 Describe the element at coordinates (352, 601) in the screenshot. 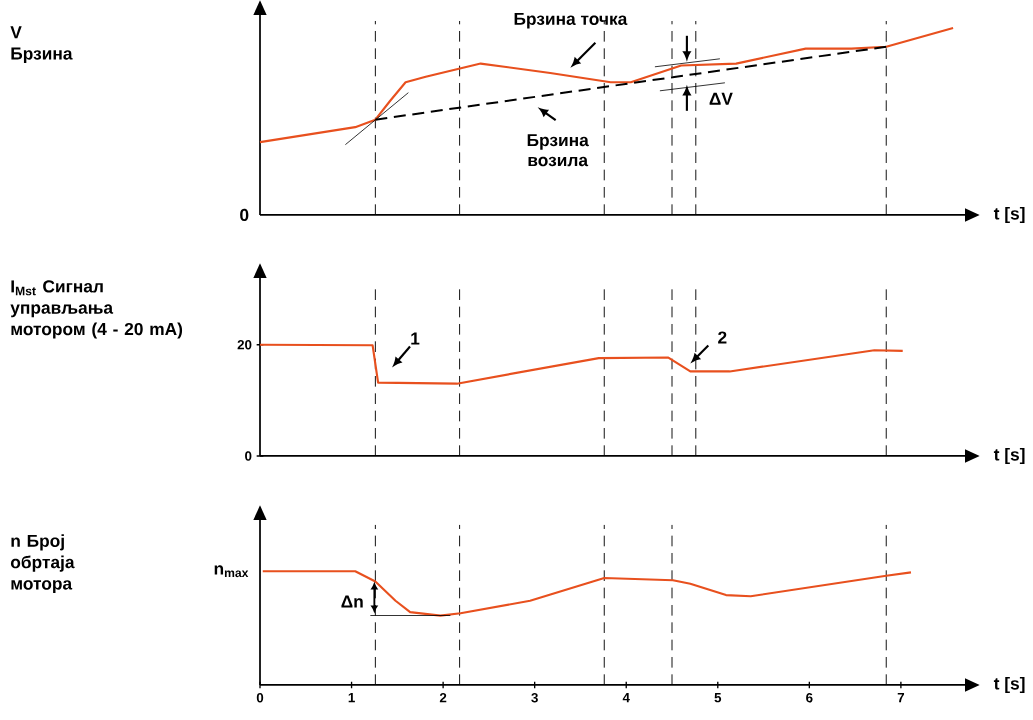

I see `annotation: Δn` at that location.